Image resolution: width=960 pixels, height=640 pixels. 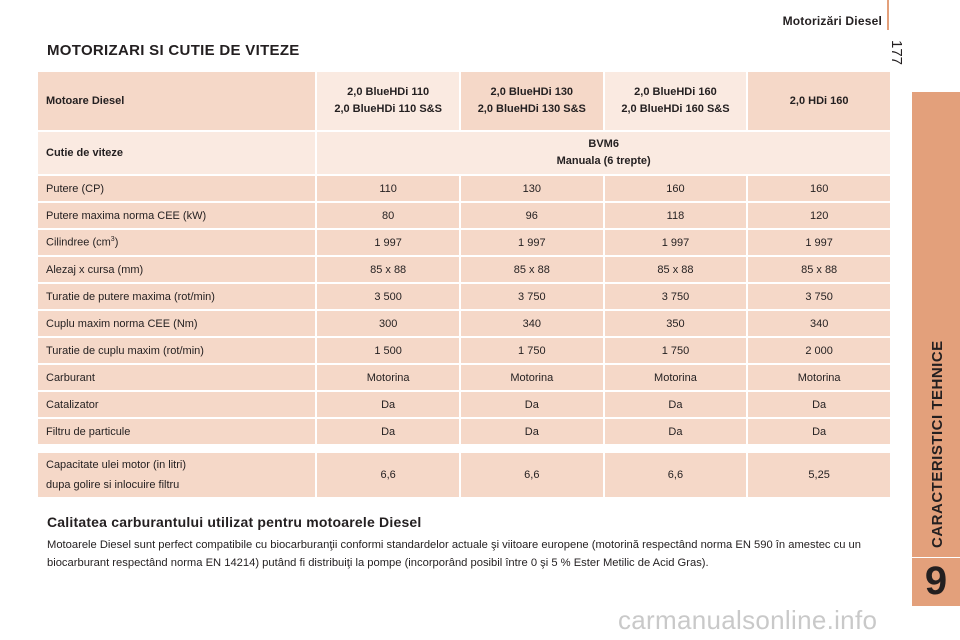 I want to click on cell-value: 120, so click(x=819, y=215).